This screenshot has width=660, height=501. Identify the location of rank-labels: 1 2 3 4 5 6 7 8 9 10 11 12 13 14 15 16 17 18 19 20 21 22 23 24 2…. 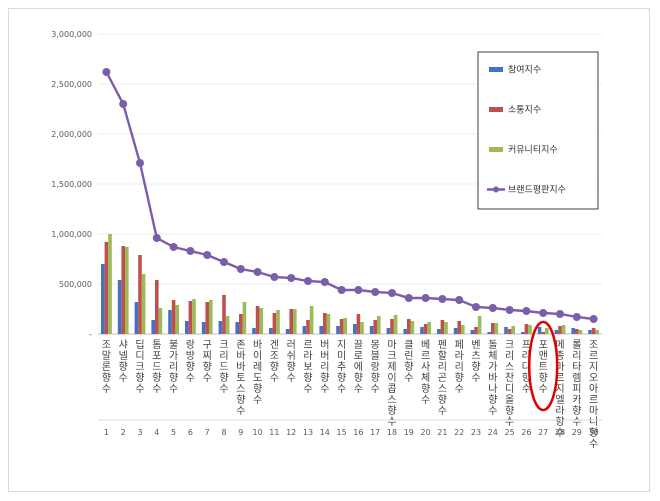
(350, 428).